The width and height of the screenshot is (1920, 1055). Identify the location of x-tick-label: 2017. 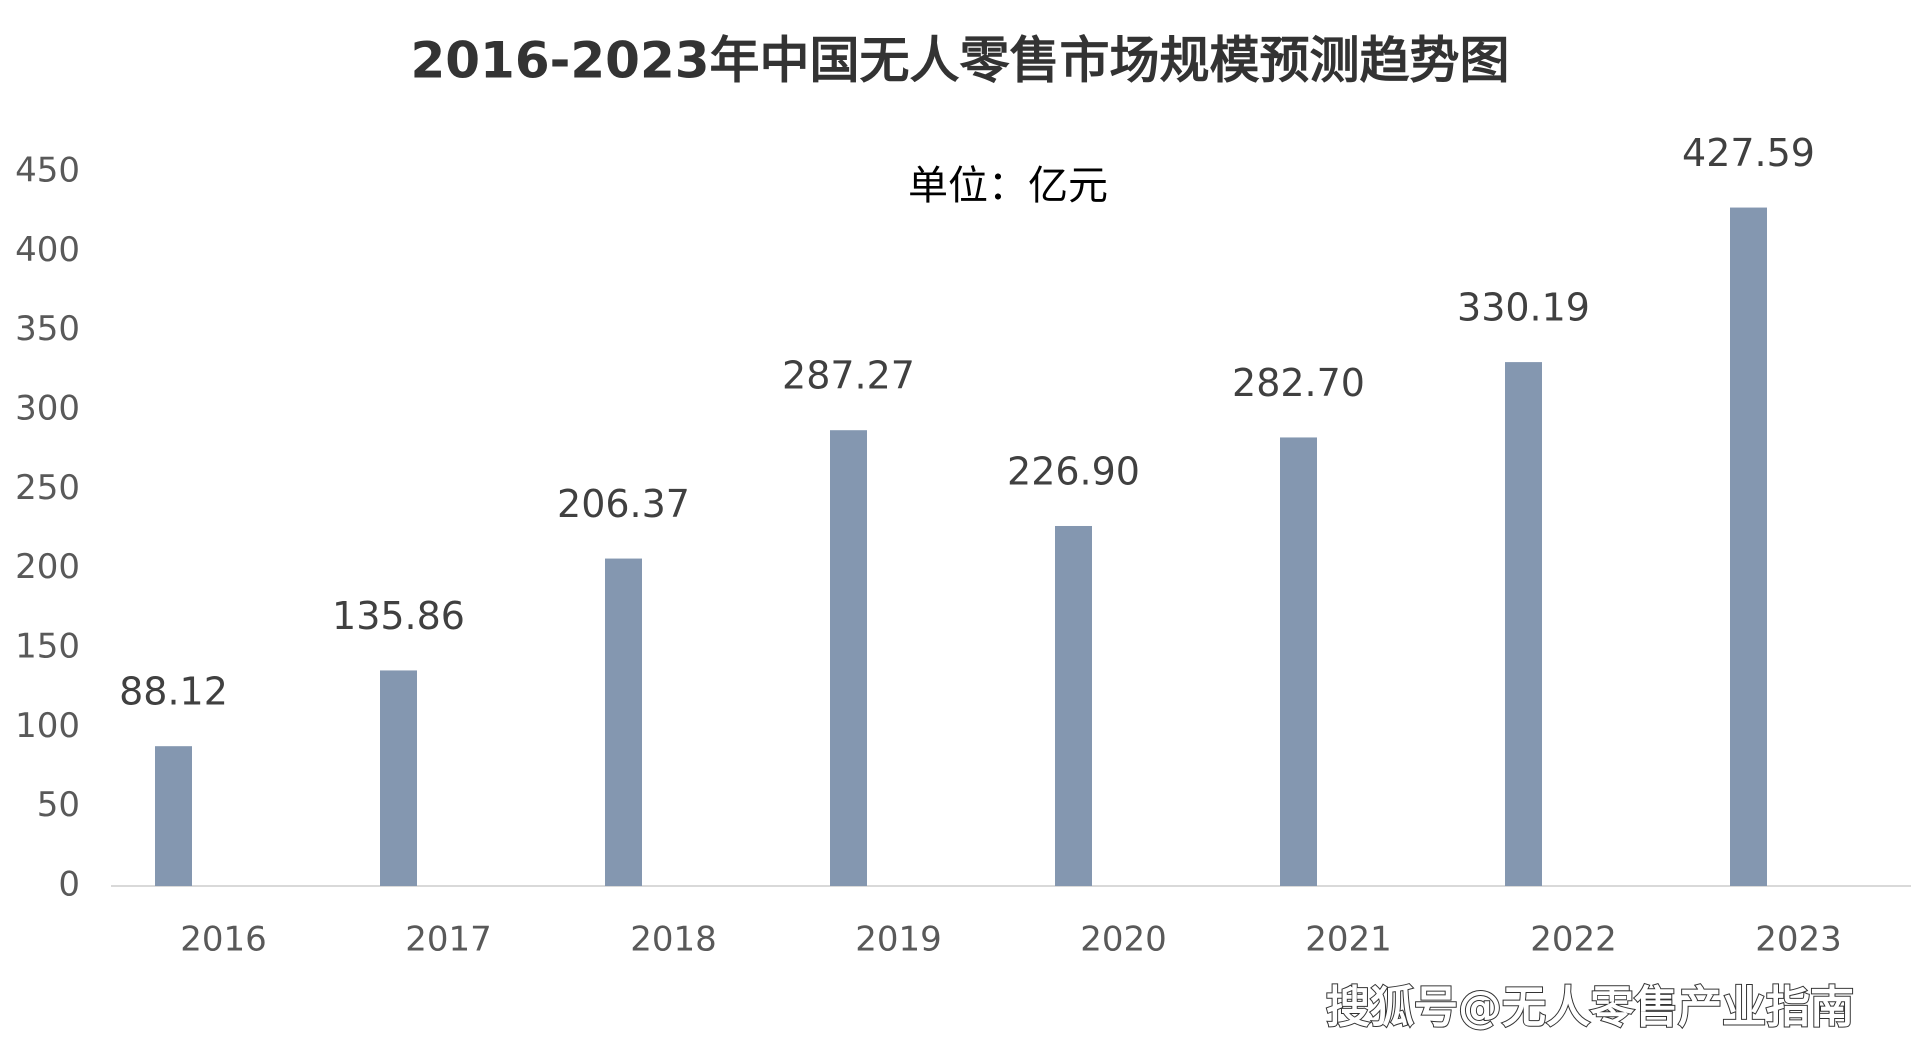
(448, 940).